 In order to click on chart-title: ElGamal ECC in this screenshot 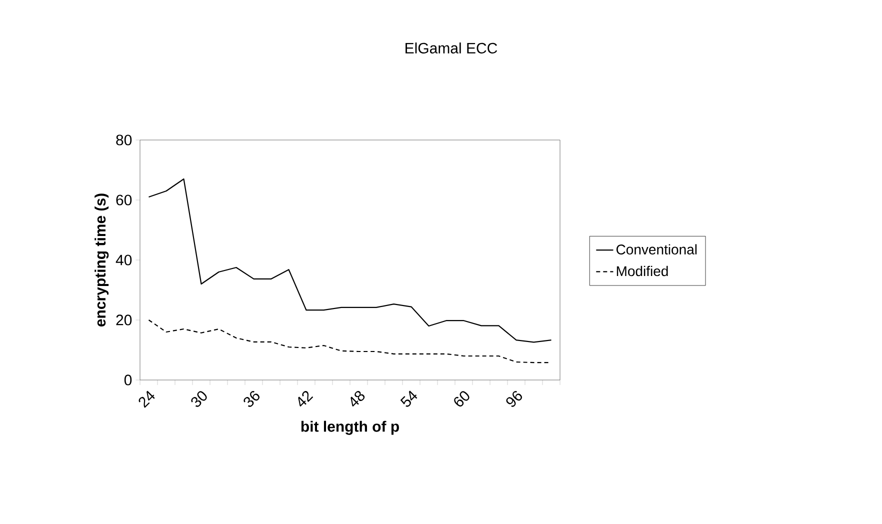, I will do `click(452, 48)`.